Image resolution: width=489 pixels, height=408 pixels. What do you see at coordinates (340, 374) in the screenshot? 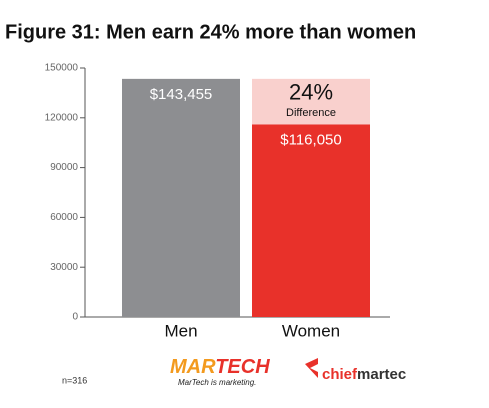
I see `logo-part: chief` at bounding box center [340, 374].